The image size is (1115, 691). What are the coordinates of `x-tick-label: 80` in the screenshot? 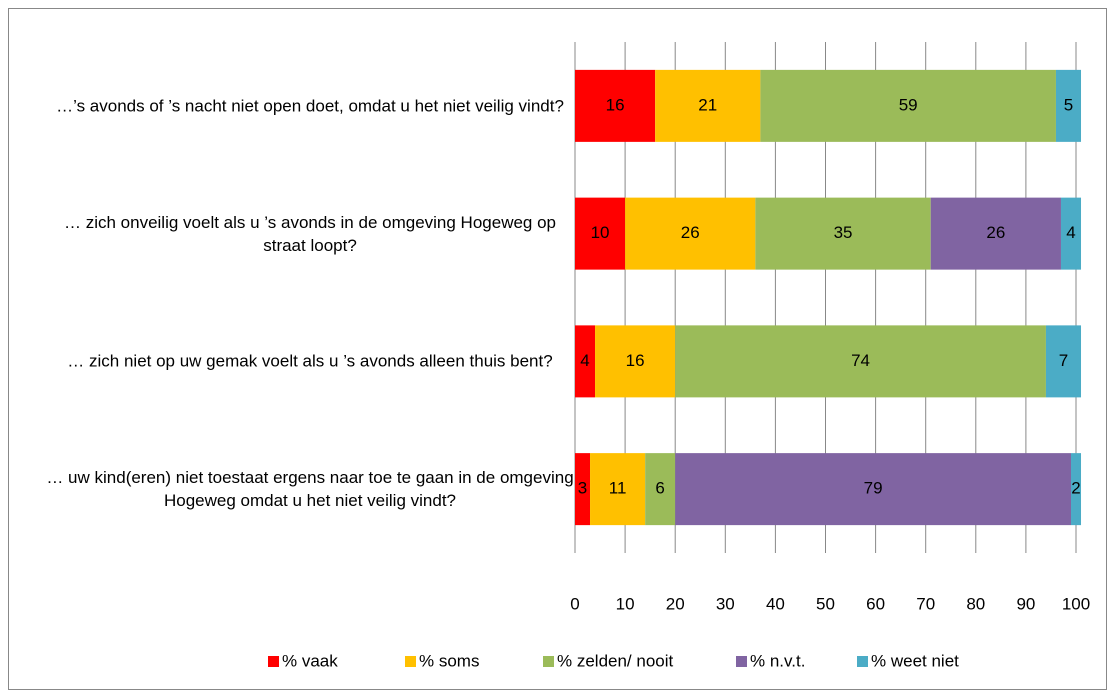 It's located at (975, 603).